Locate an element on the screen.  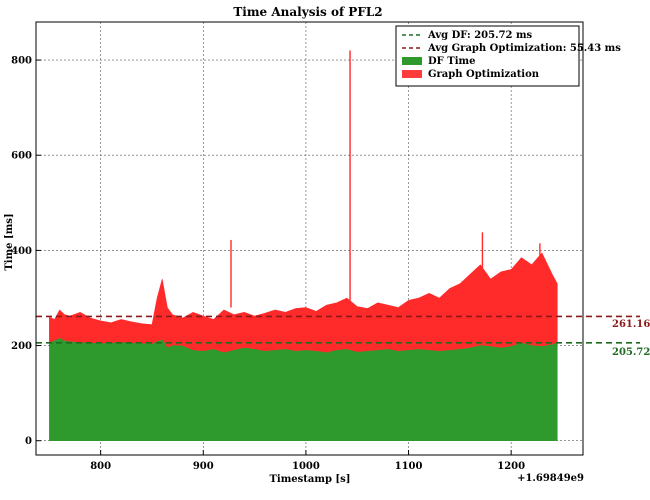
legend-avg-df-label: Avg DF: 205.72 ms is located at coordinates (480, 35).